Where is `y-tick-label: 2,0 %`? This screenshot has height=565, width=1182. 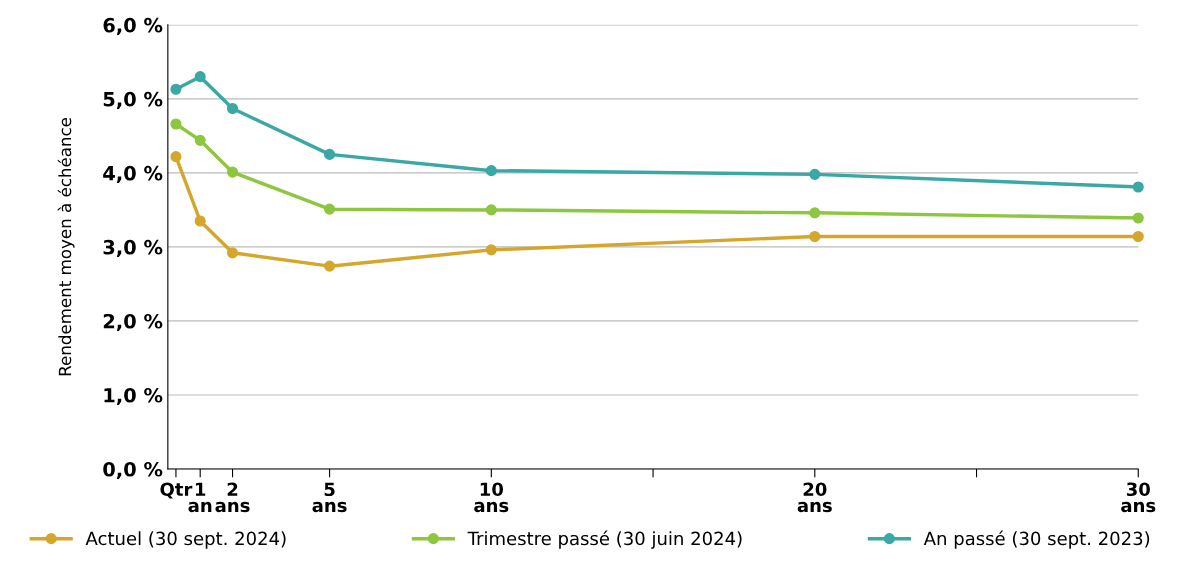
y-tick-label: 2,0 % is located at coordinates (133, 322).